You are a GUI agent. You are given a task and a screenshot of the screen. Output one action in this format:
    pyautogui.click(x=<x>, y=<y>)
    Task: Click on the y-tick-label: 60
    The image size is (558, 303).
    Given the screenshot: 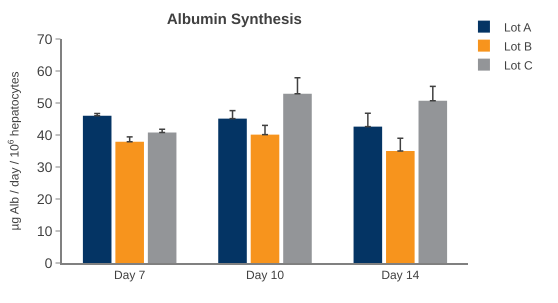 What is the action you would take?
    pyautogui.click(x=44, y=70)
    